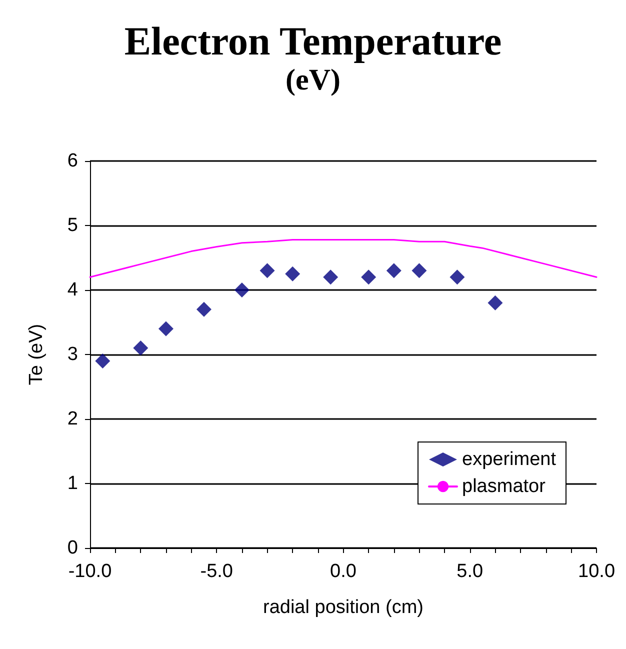 The height and width of the screenshot is (649, 626). Describe the element at coordinates (36, 355) in the screenshot. I see `y-axis-title: Te (eV)` at that location.